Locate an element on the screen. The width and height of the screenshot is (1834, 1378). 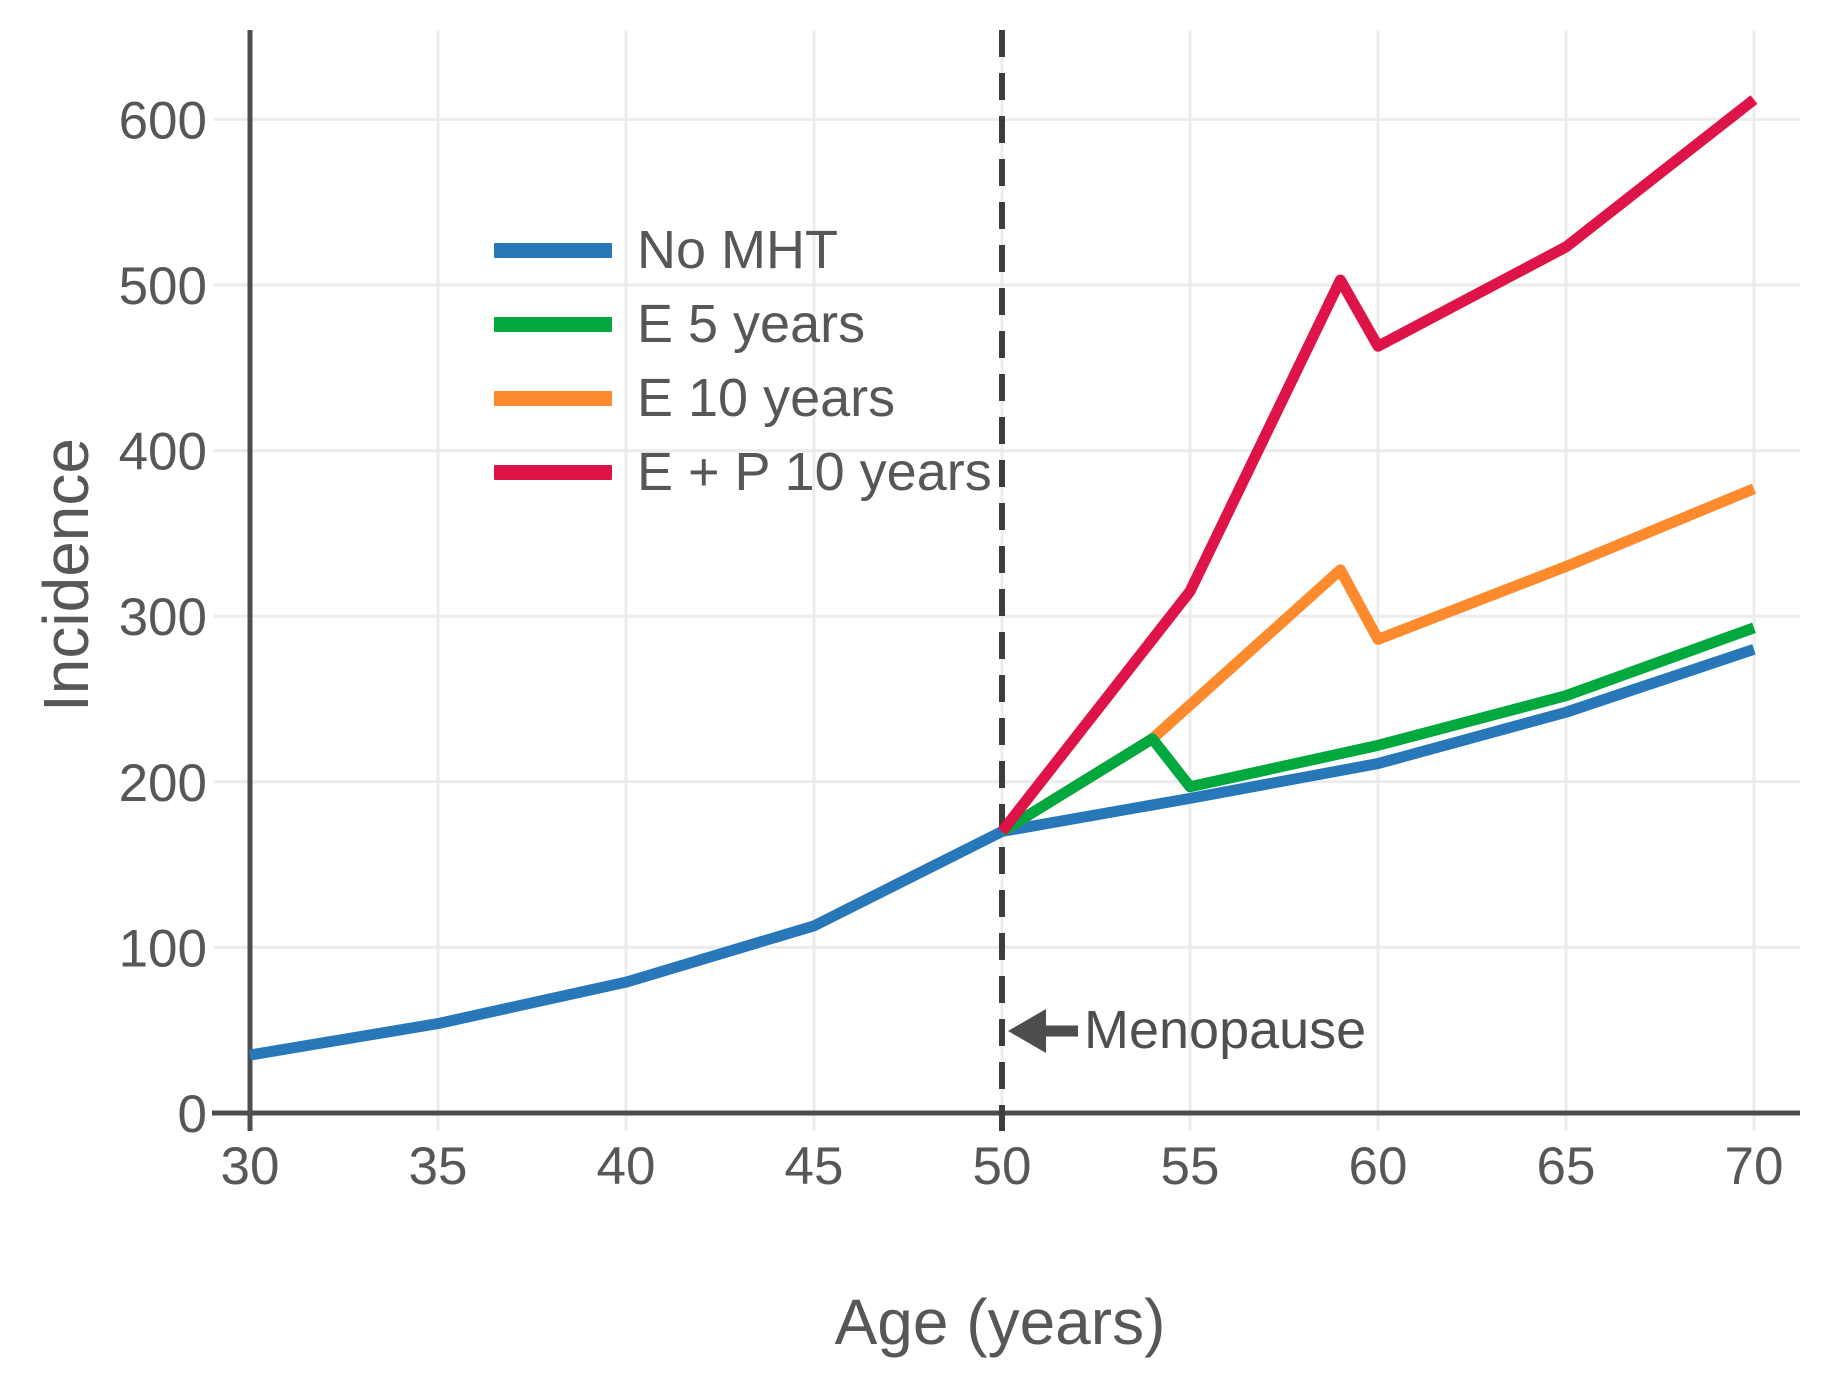
y-tick-label-500: 500 is located at coordinates (163, 286).